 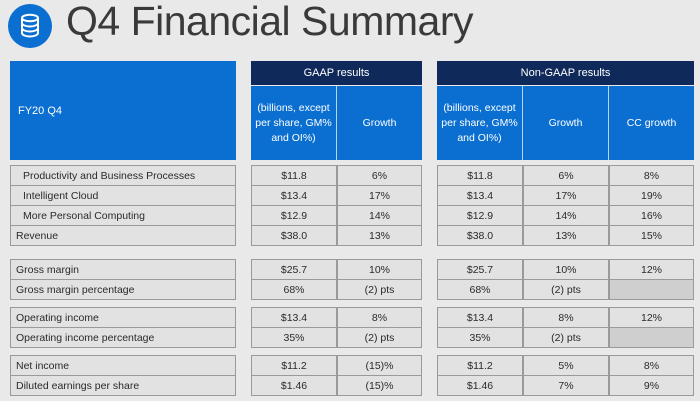 What do you see at coordinates (566, 269) in the screenshot?
I see `cell-ng-growth: 10%` at bounding box center [566, 269].